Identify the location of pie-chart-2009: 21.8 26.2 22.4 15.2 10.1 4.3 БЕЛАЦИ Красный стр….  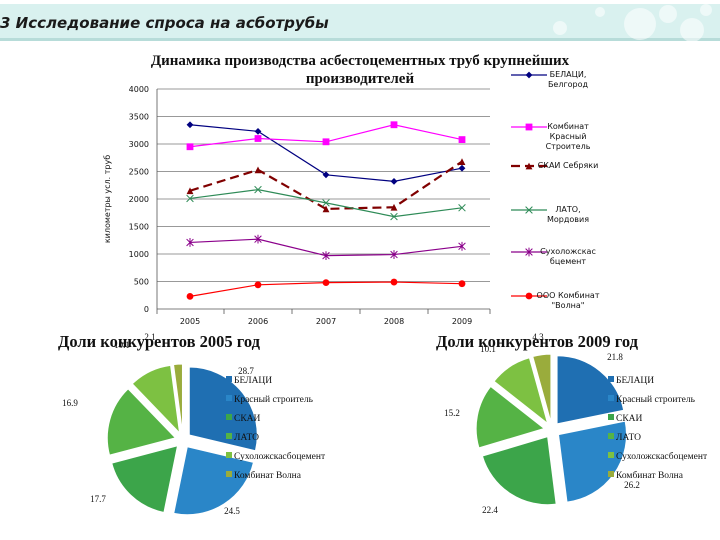
(576, 423).